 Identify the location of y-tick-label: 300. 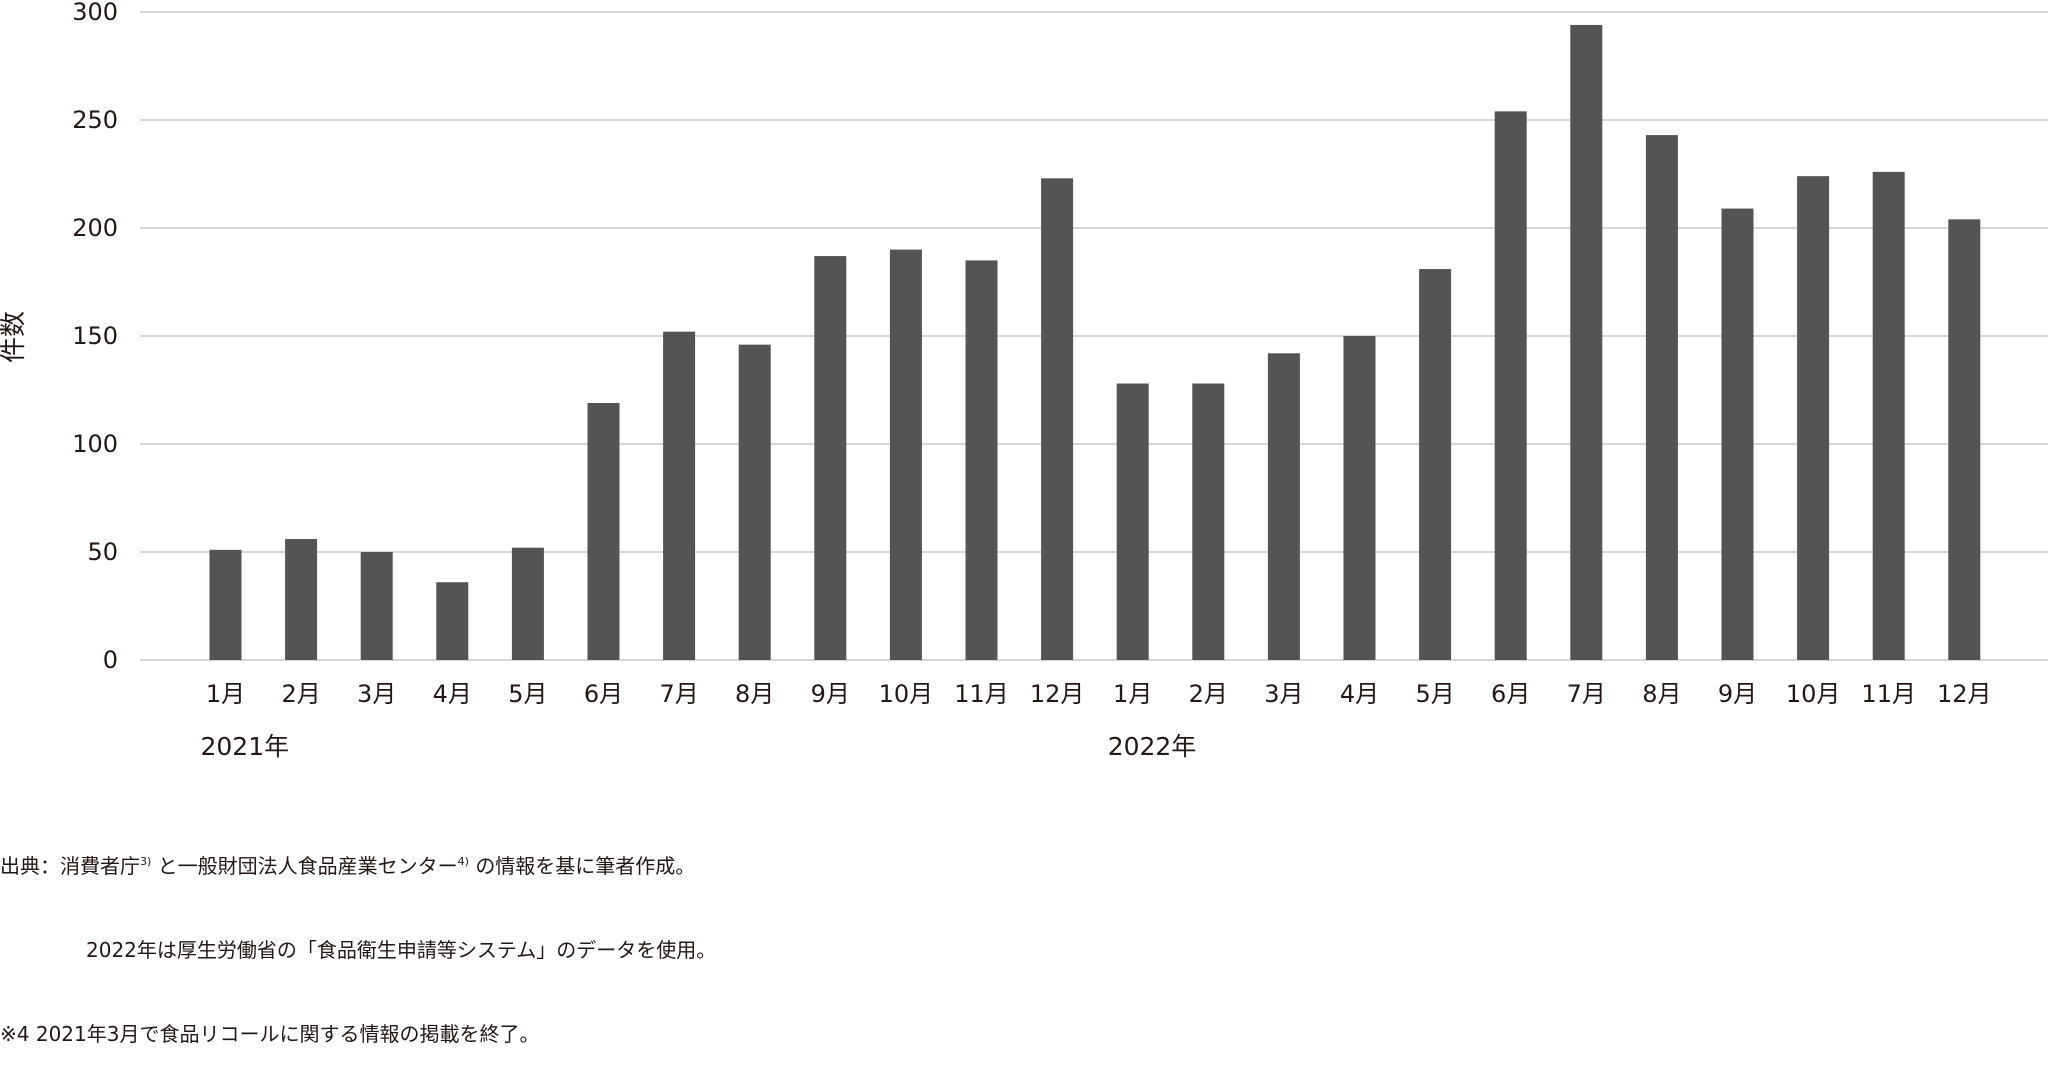
(95, 13).